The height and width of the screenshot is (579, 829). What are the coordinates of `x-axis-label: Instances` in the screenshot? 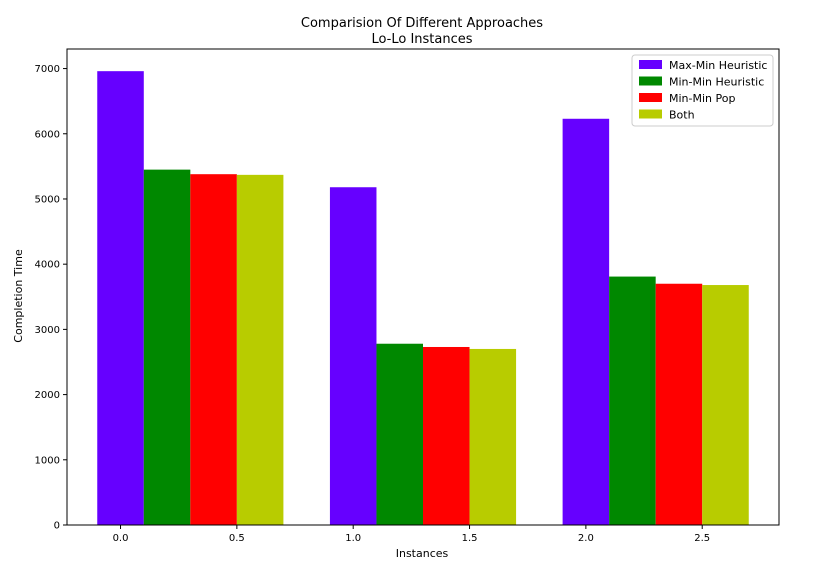 It's located at (422, 553).